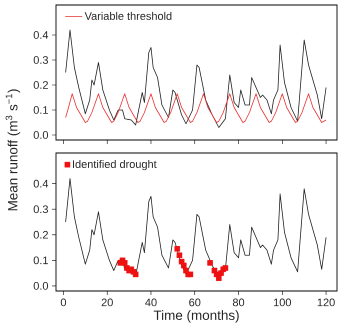 Image resolution: width=339 pixels, height=336 pixels. What do you see at coordinates (13, 149) in the screenshot?
I see `y-axis-title: Mean runoff (m$^{3}$ s$^{−1}$)` at bounding box center [13, 149].